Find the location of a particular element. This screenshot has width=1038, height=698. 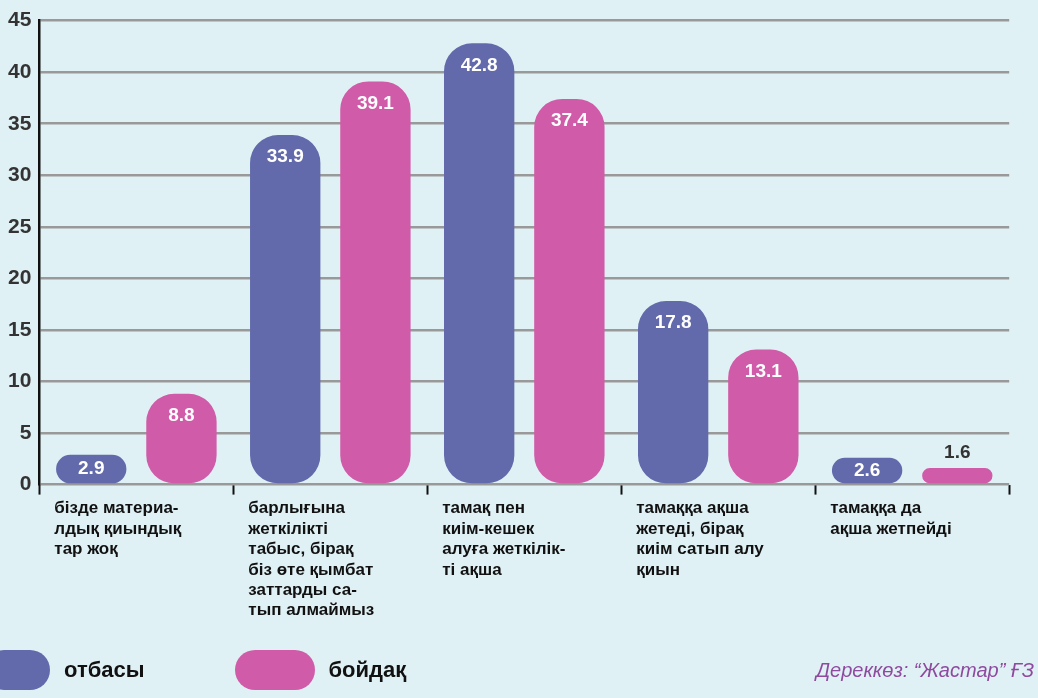

y-tick-label: 5 is located at coordinates (25, 431).